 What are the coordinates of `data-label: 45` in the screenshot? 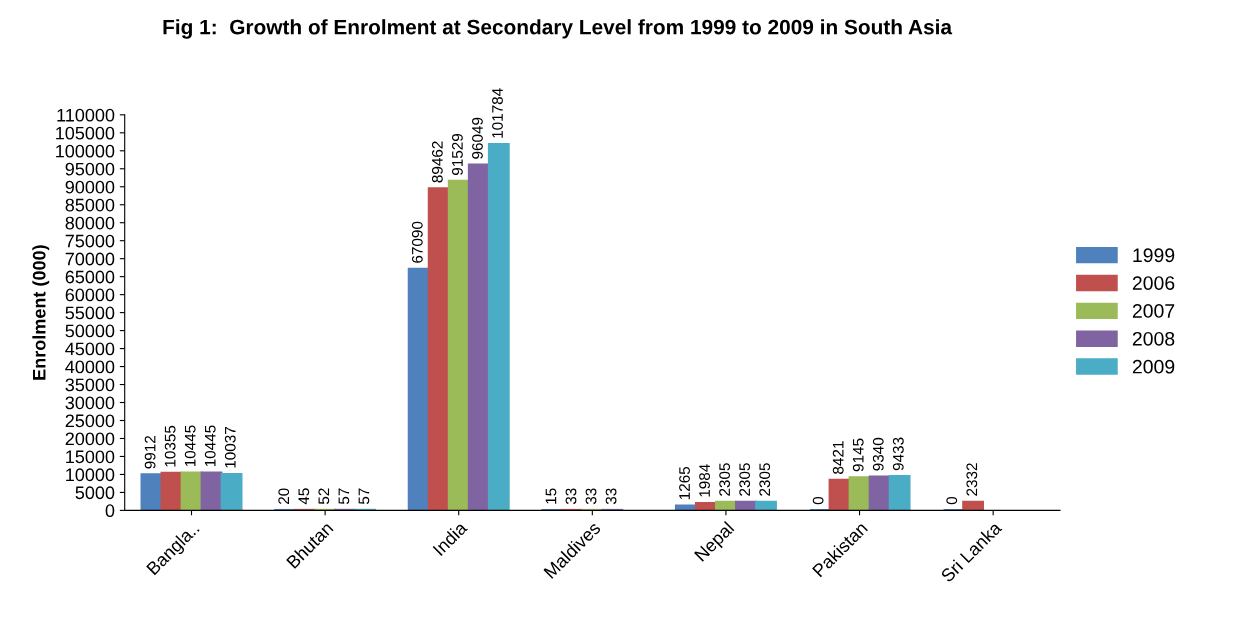 It's located at (304, 496).